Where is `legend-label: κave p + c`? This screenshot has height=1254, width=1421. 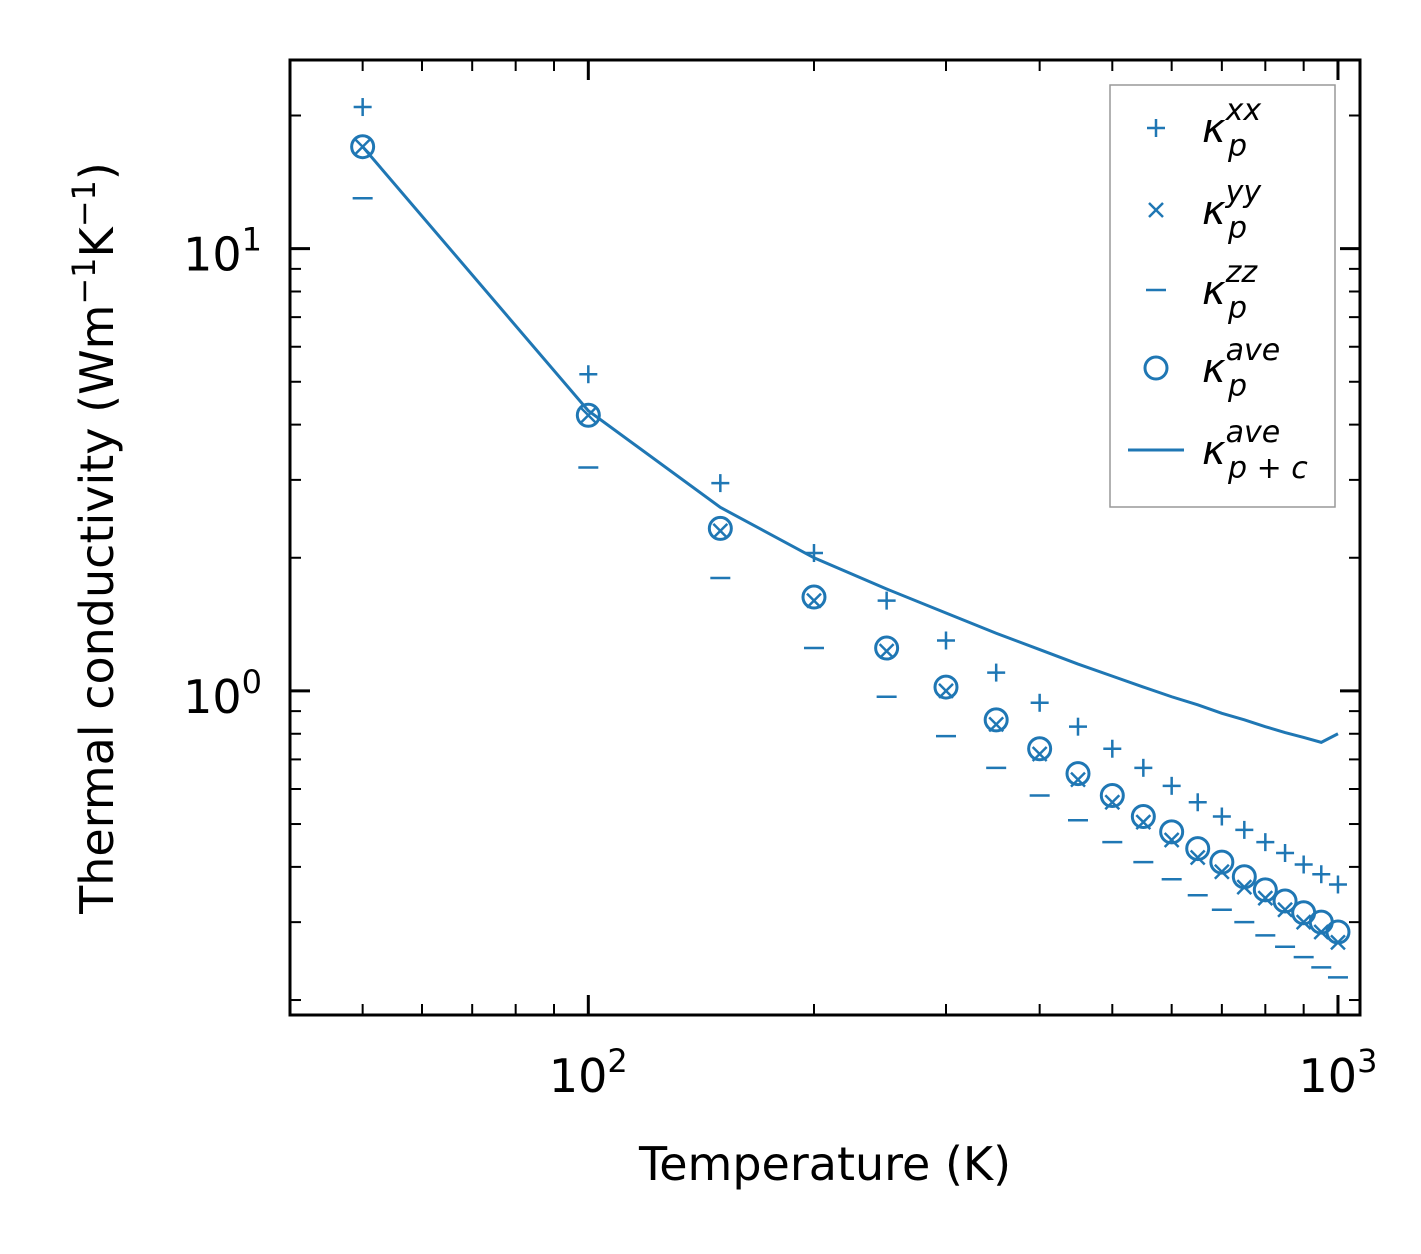
legend-label: κave p + c is located at coordinates (1255, 450).